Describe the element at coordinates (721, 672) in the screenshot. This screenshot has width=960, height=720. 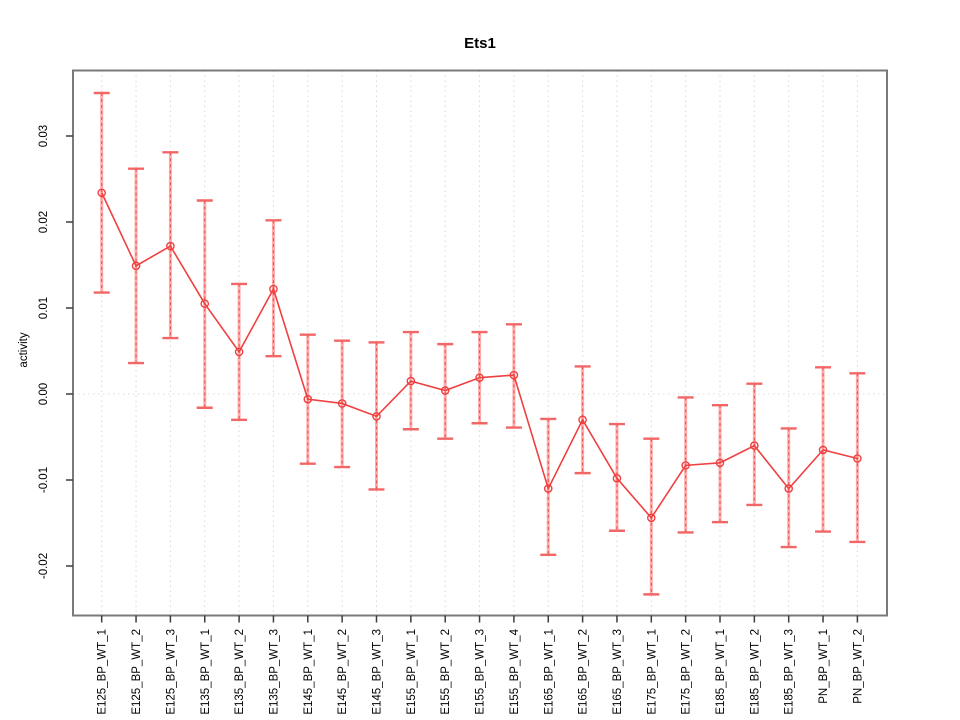
I see `x-tick-label: E185_BP_WT_1` at that location.